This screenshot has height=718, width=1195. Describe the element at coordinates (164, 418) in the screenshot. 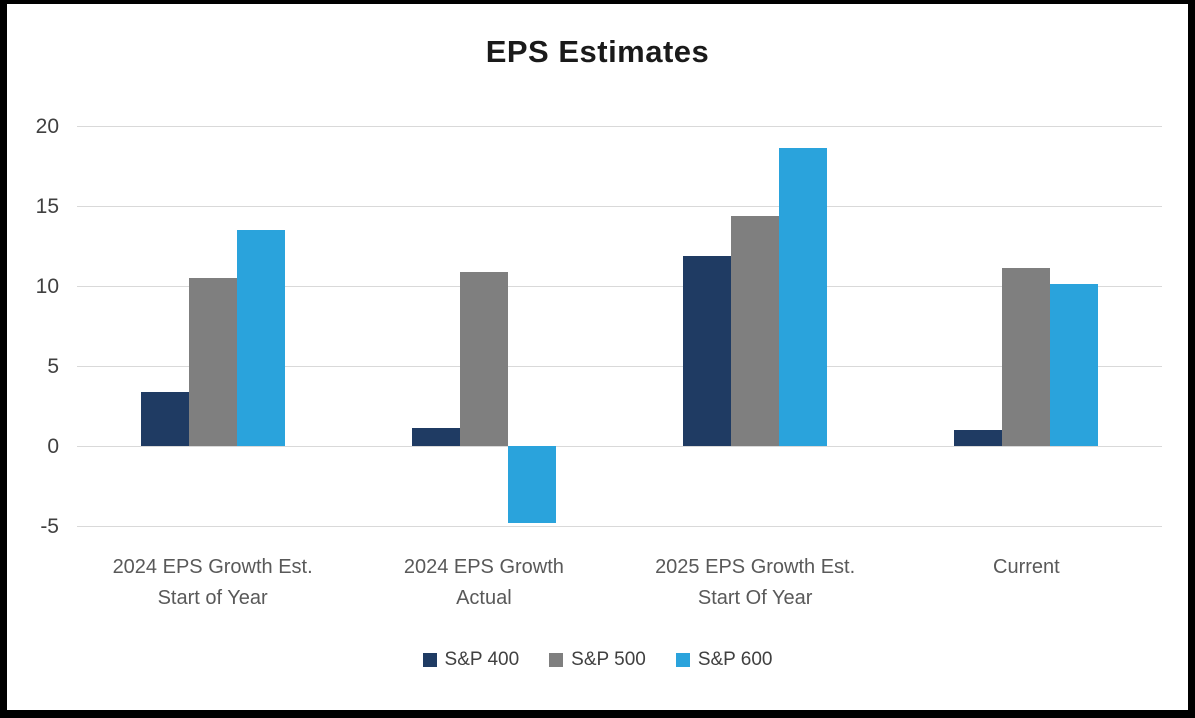

I see `bar-sp400-cat0` at that location.